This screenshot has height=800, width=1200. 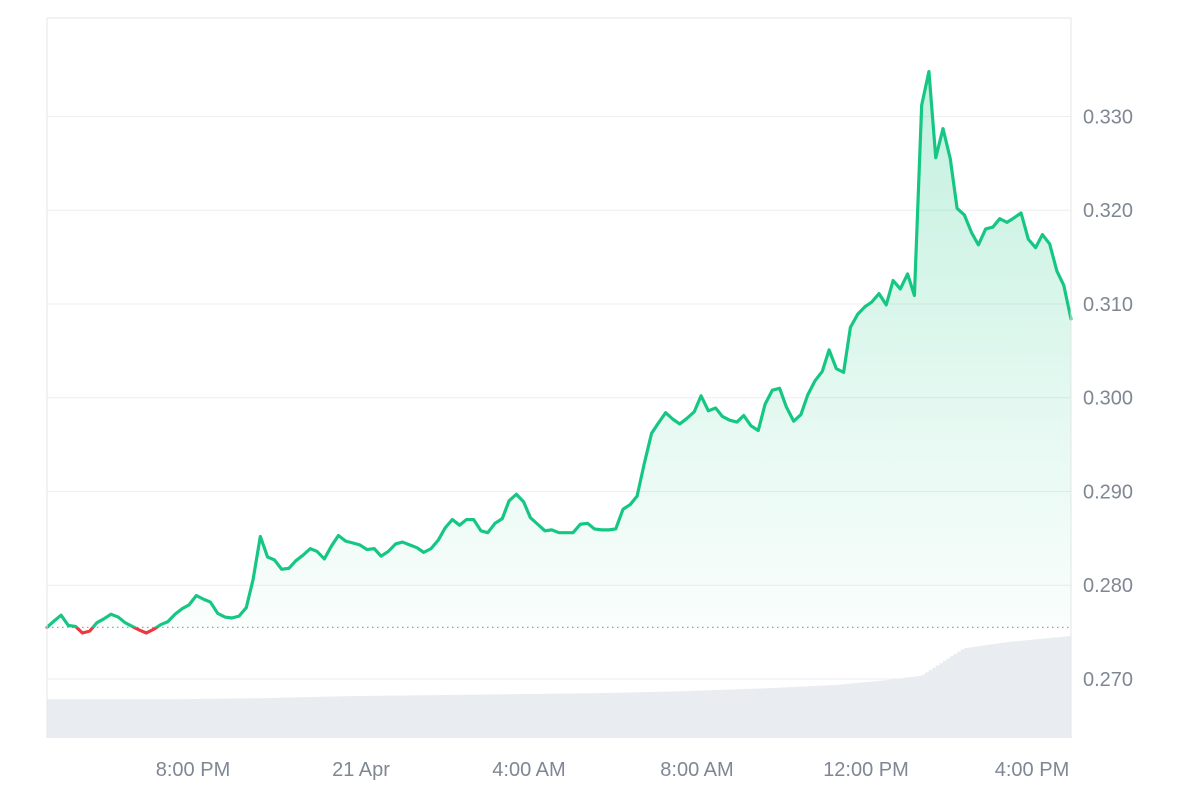 What do you see at coordinates (1108, 117) in the screenshot?
I see `y-tick-label: 0.330` at bounding box center [1108, 117].